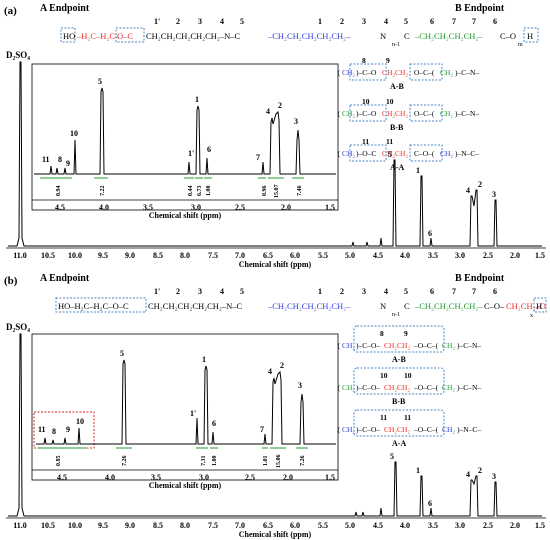  I want to click on inset-peak-label: 6, so click(209, 149).